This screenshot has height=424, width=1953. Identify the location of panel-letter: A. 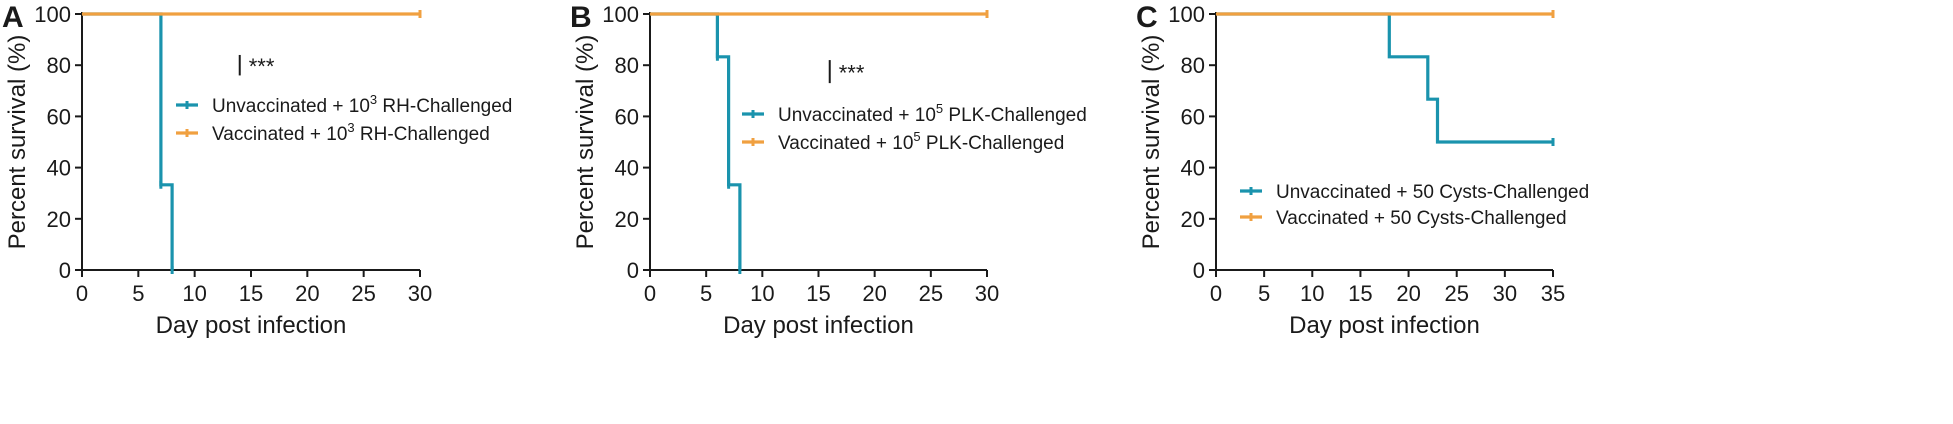
(13, 17).